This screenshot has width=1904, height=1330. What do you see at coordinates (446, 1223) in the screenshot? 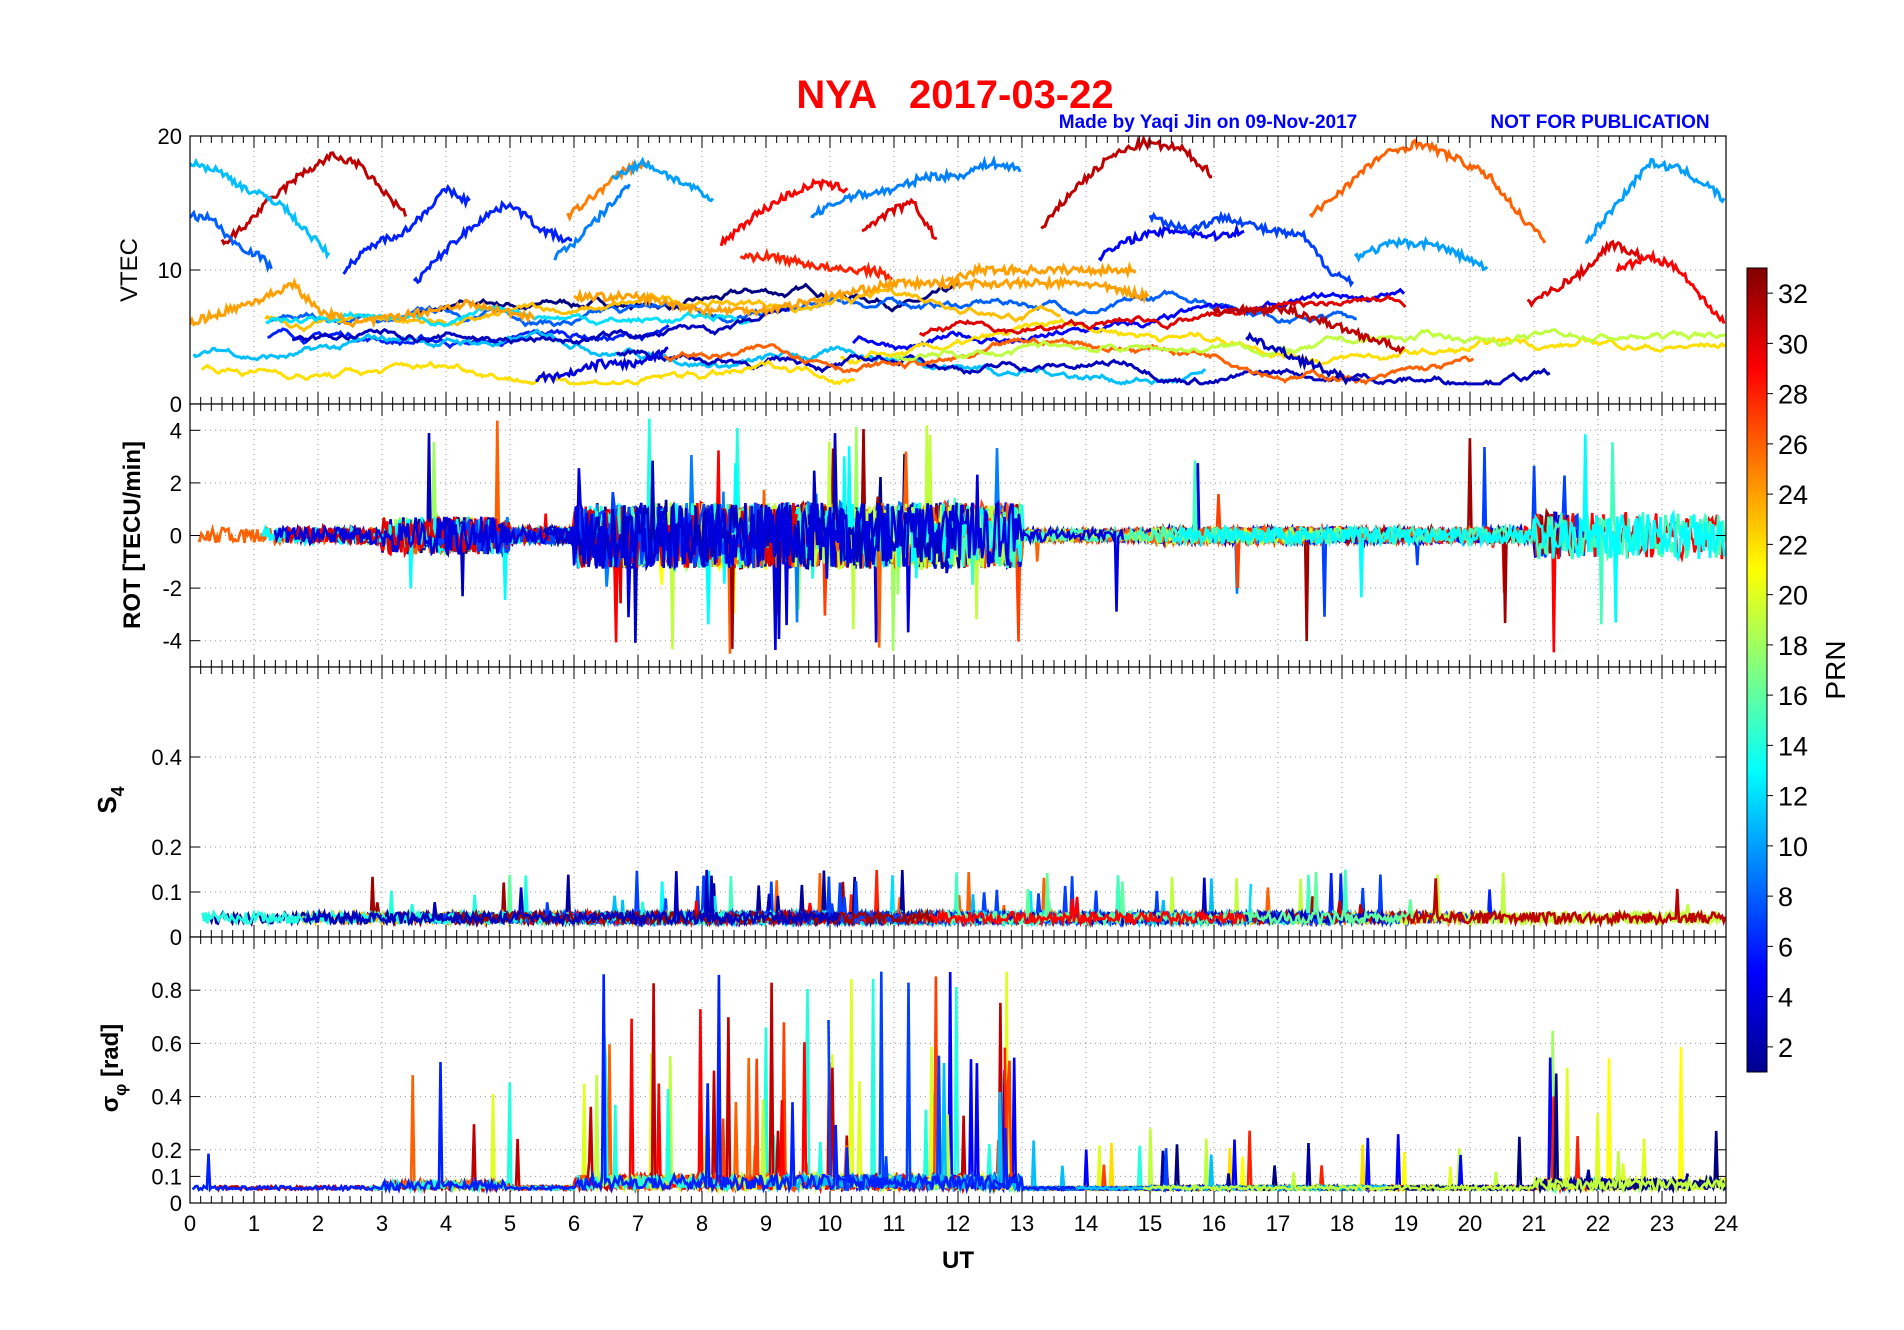
I see `x-tick-label: 4` at bounding box center [446, 1223].